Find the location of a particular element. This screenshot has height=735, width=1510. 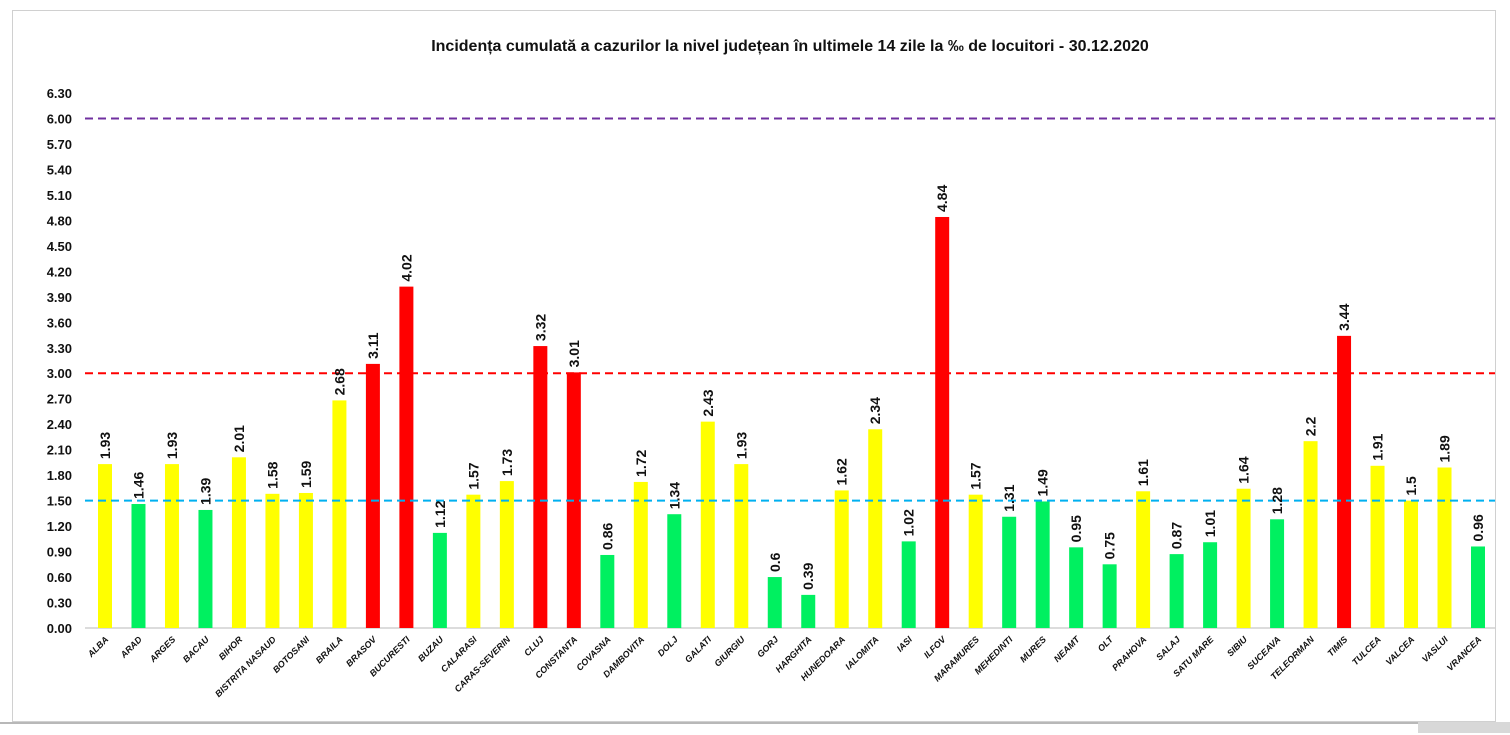

bar-bistrita-nasaud is located at coordinates (272, 560).